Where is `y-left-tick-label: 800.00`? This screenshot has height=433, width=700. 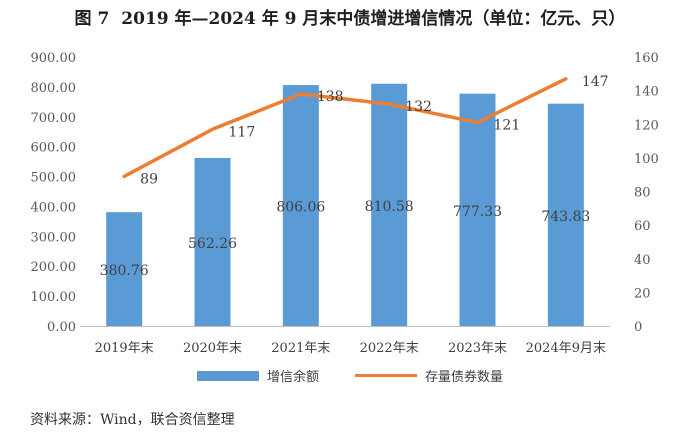
y-left-tick-label: 800.00 is located at coordinates (54, 88).